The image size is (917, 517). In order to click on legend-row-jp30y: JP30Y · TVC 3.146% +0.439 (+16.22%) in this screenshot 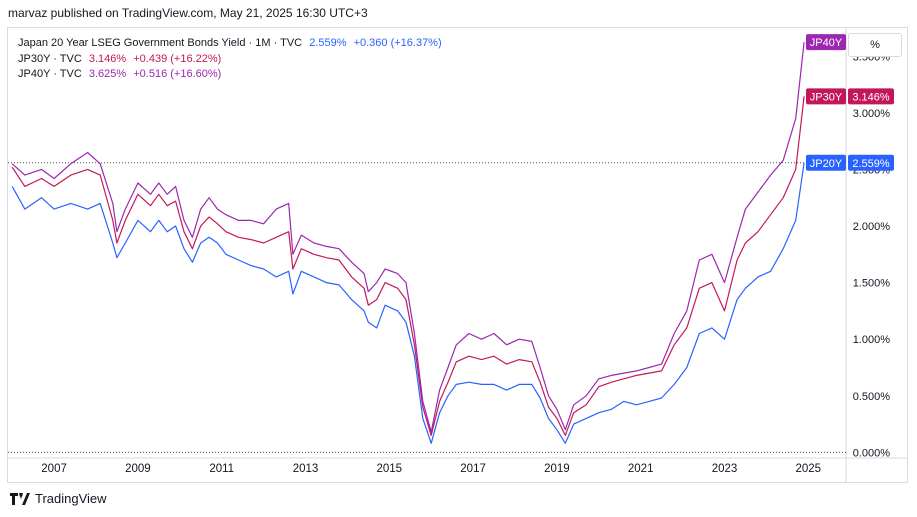, I will do `click(232, 60)`.